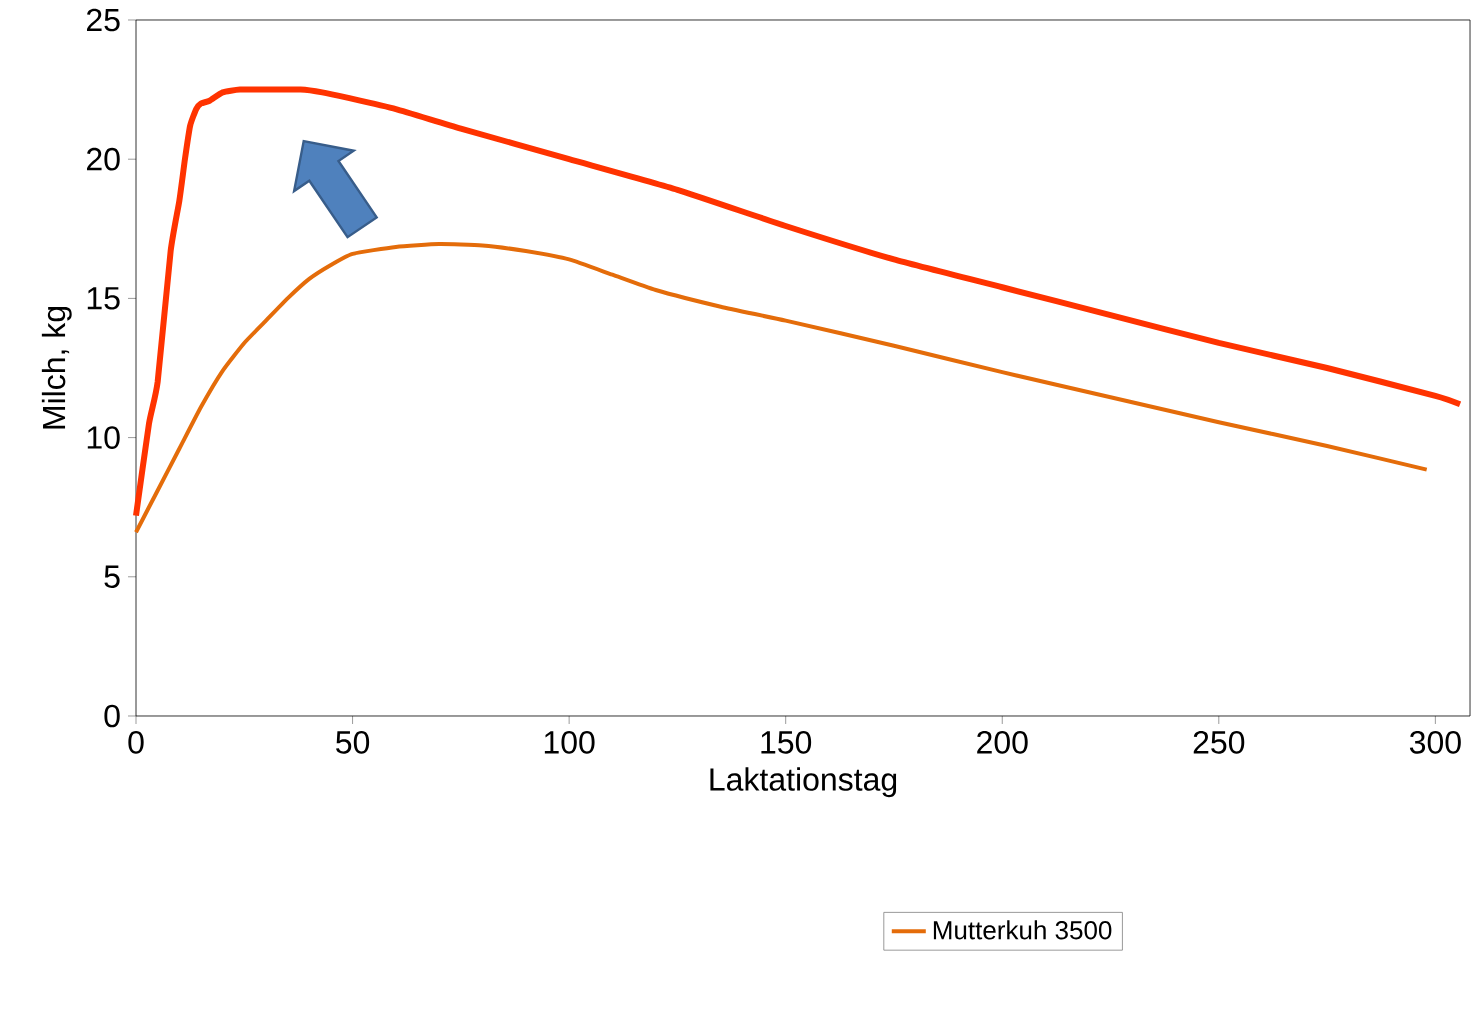 The width and height of the screenshot is (1472, 1019). I want to click on y-tick-label: 25, so click(103, 20).